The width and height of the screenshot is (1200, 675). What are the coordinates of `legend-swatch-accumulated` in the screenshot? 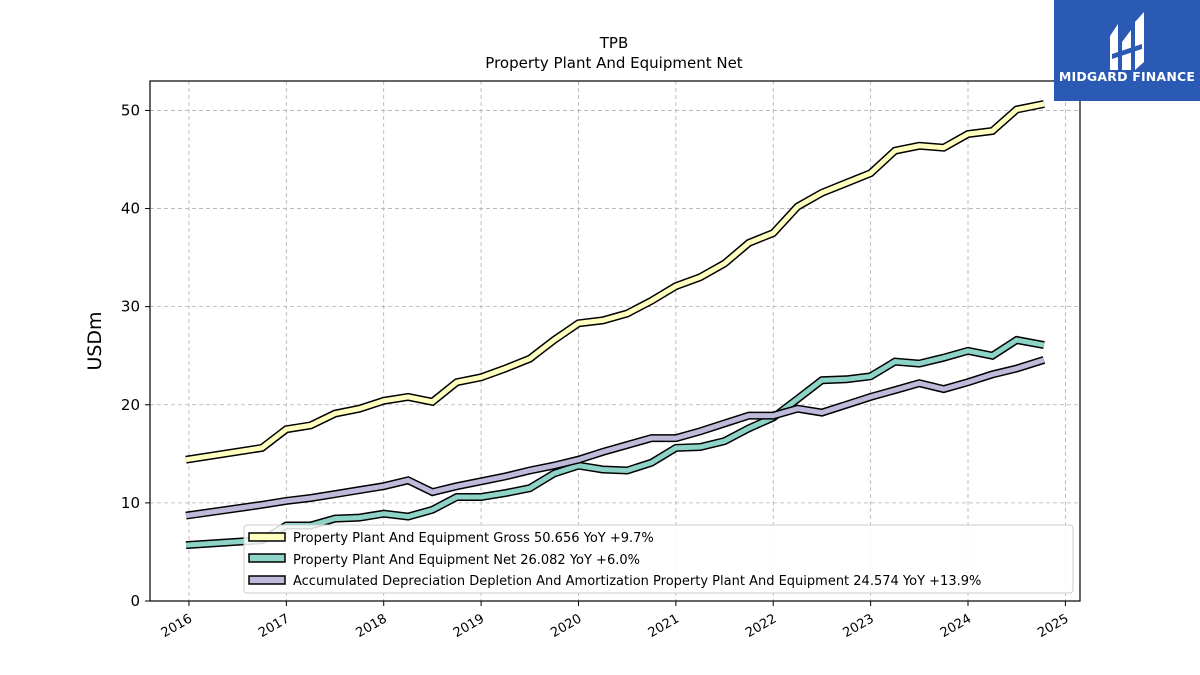 It's located at (267, 580).